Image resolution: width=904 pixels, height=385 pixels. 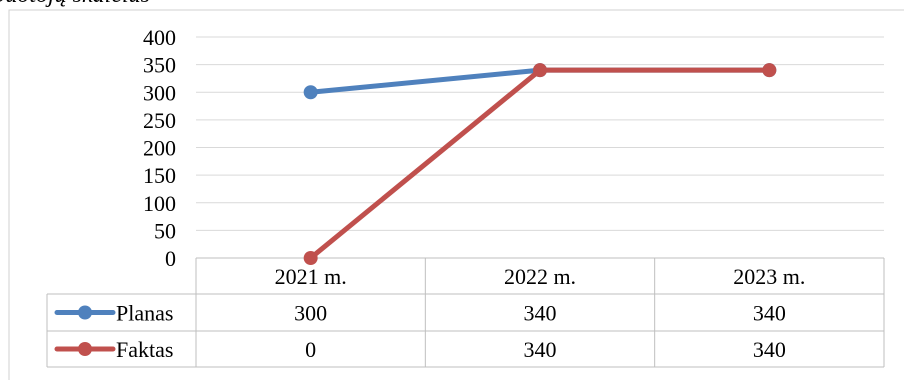 What do you see at coordinates (769, 276) in the screenshot?
I see `category-label: 2023 m.` at bounding box center [769, 276].